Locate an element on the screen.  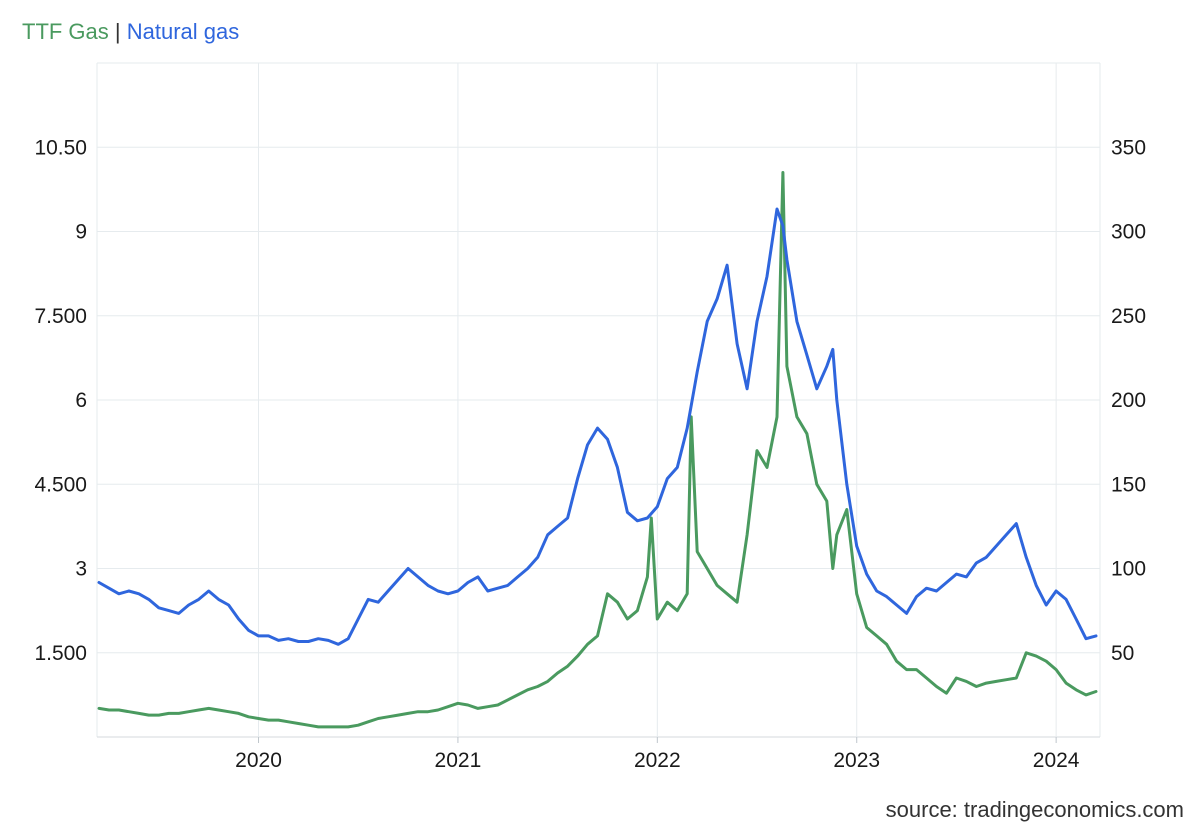
x-tick-label: 2021 is located at coordinates (458, 760).